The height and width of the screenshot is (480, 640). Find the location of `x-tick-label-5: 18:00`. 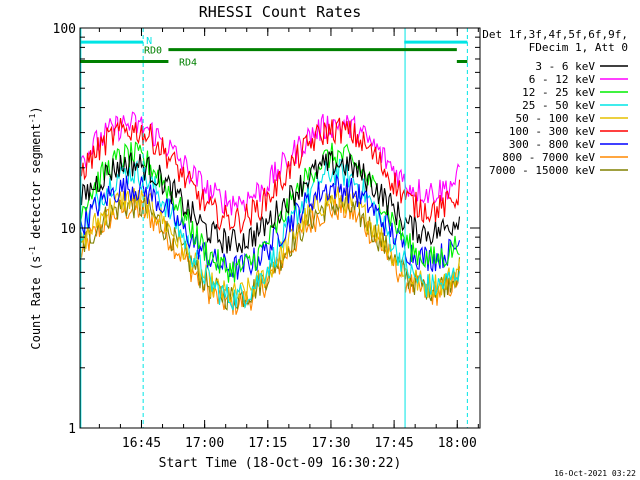

x-tick-label-5: 18:00 is located at coordinates (457, 443).